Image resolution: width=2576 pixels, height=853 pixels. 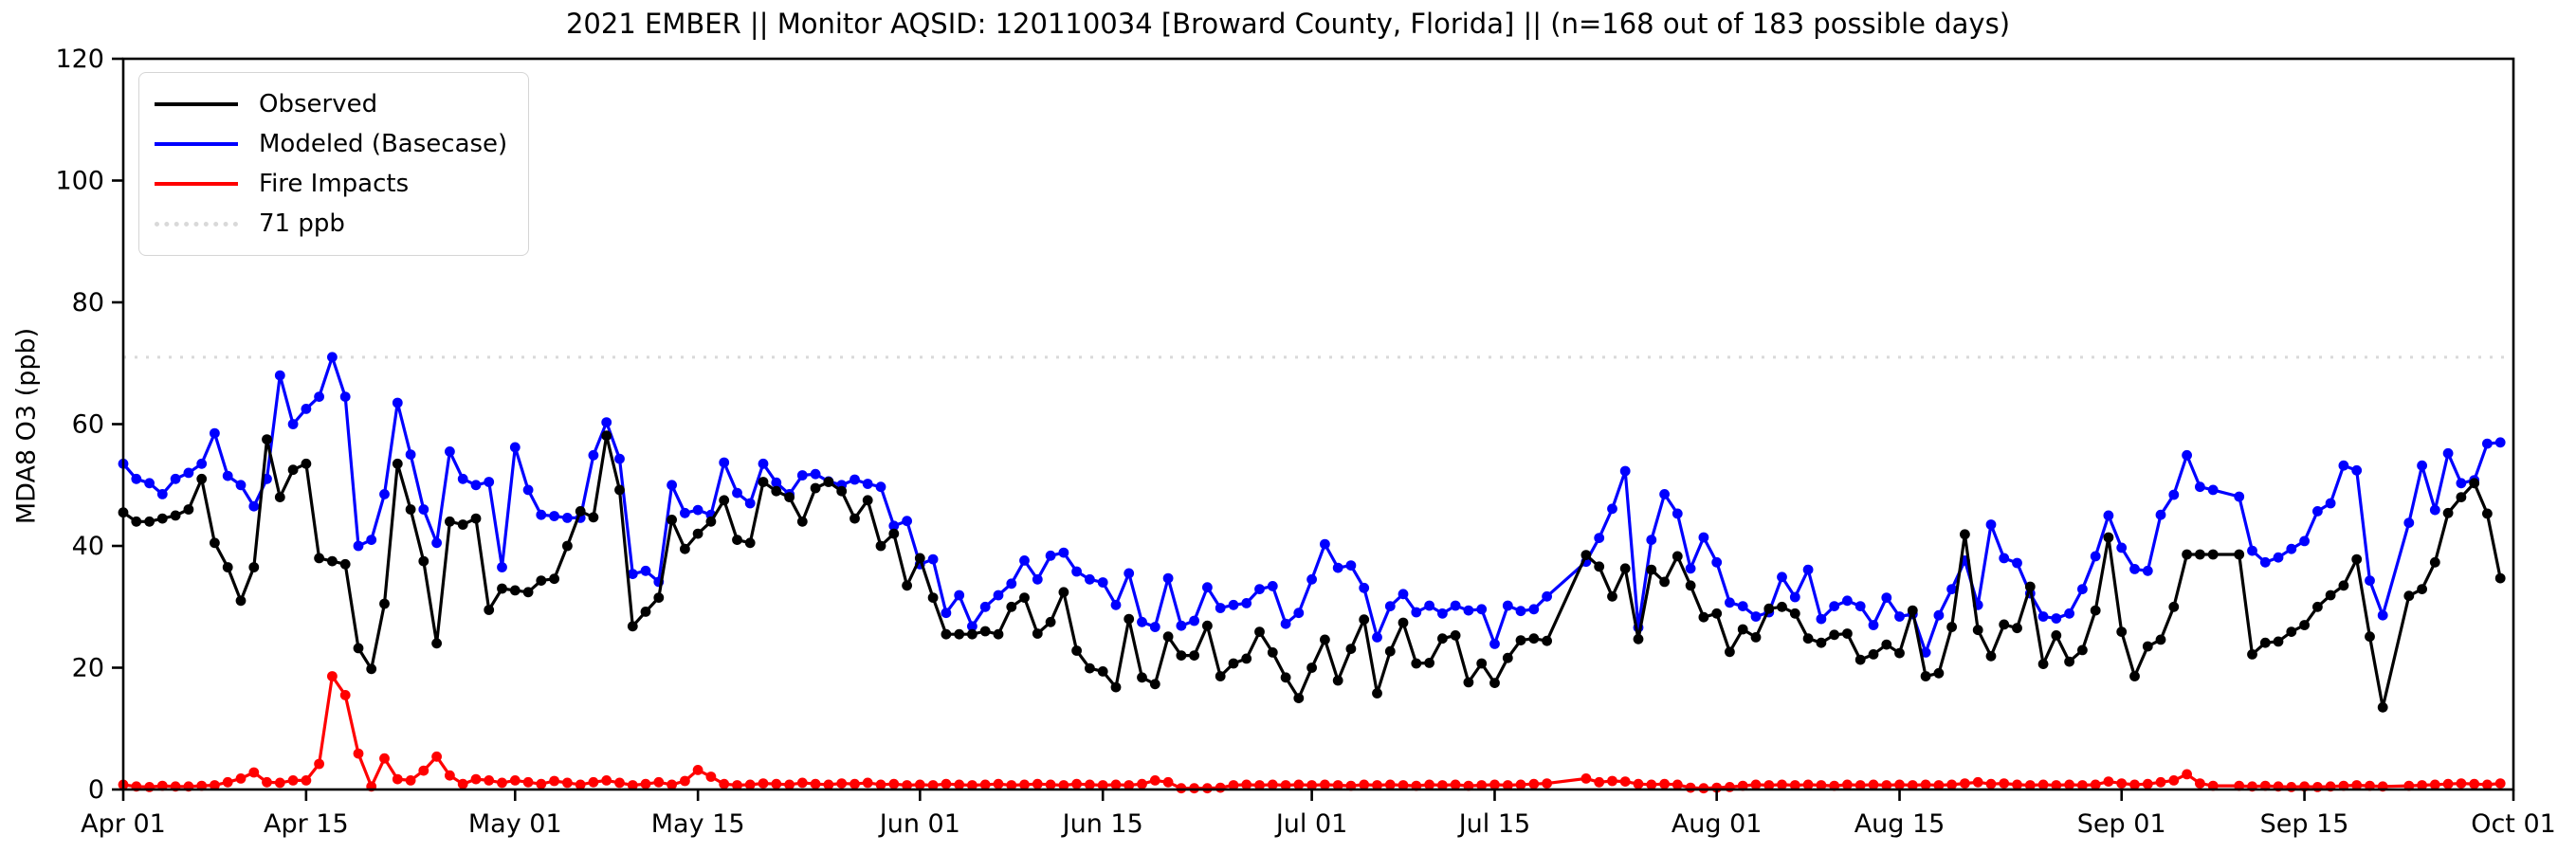 I want to click on x-tick-label: Jul 01, so click(x=1311, y=824).